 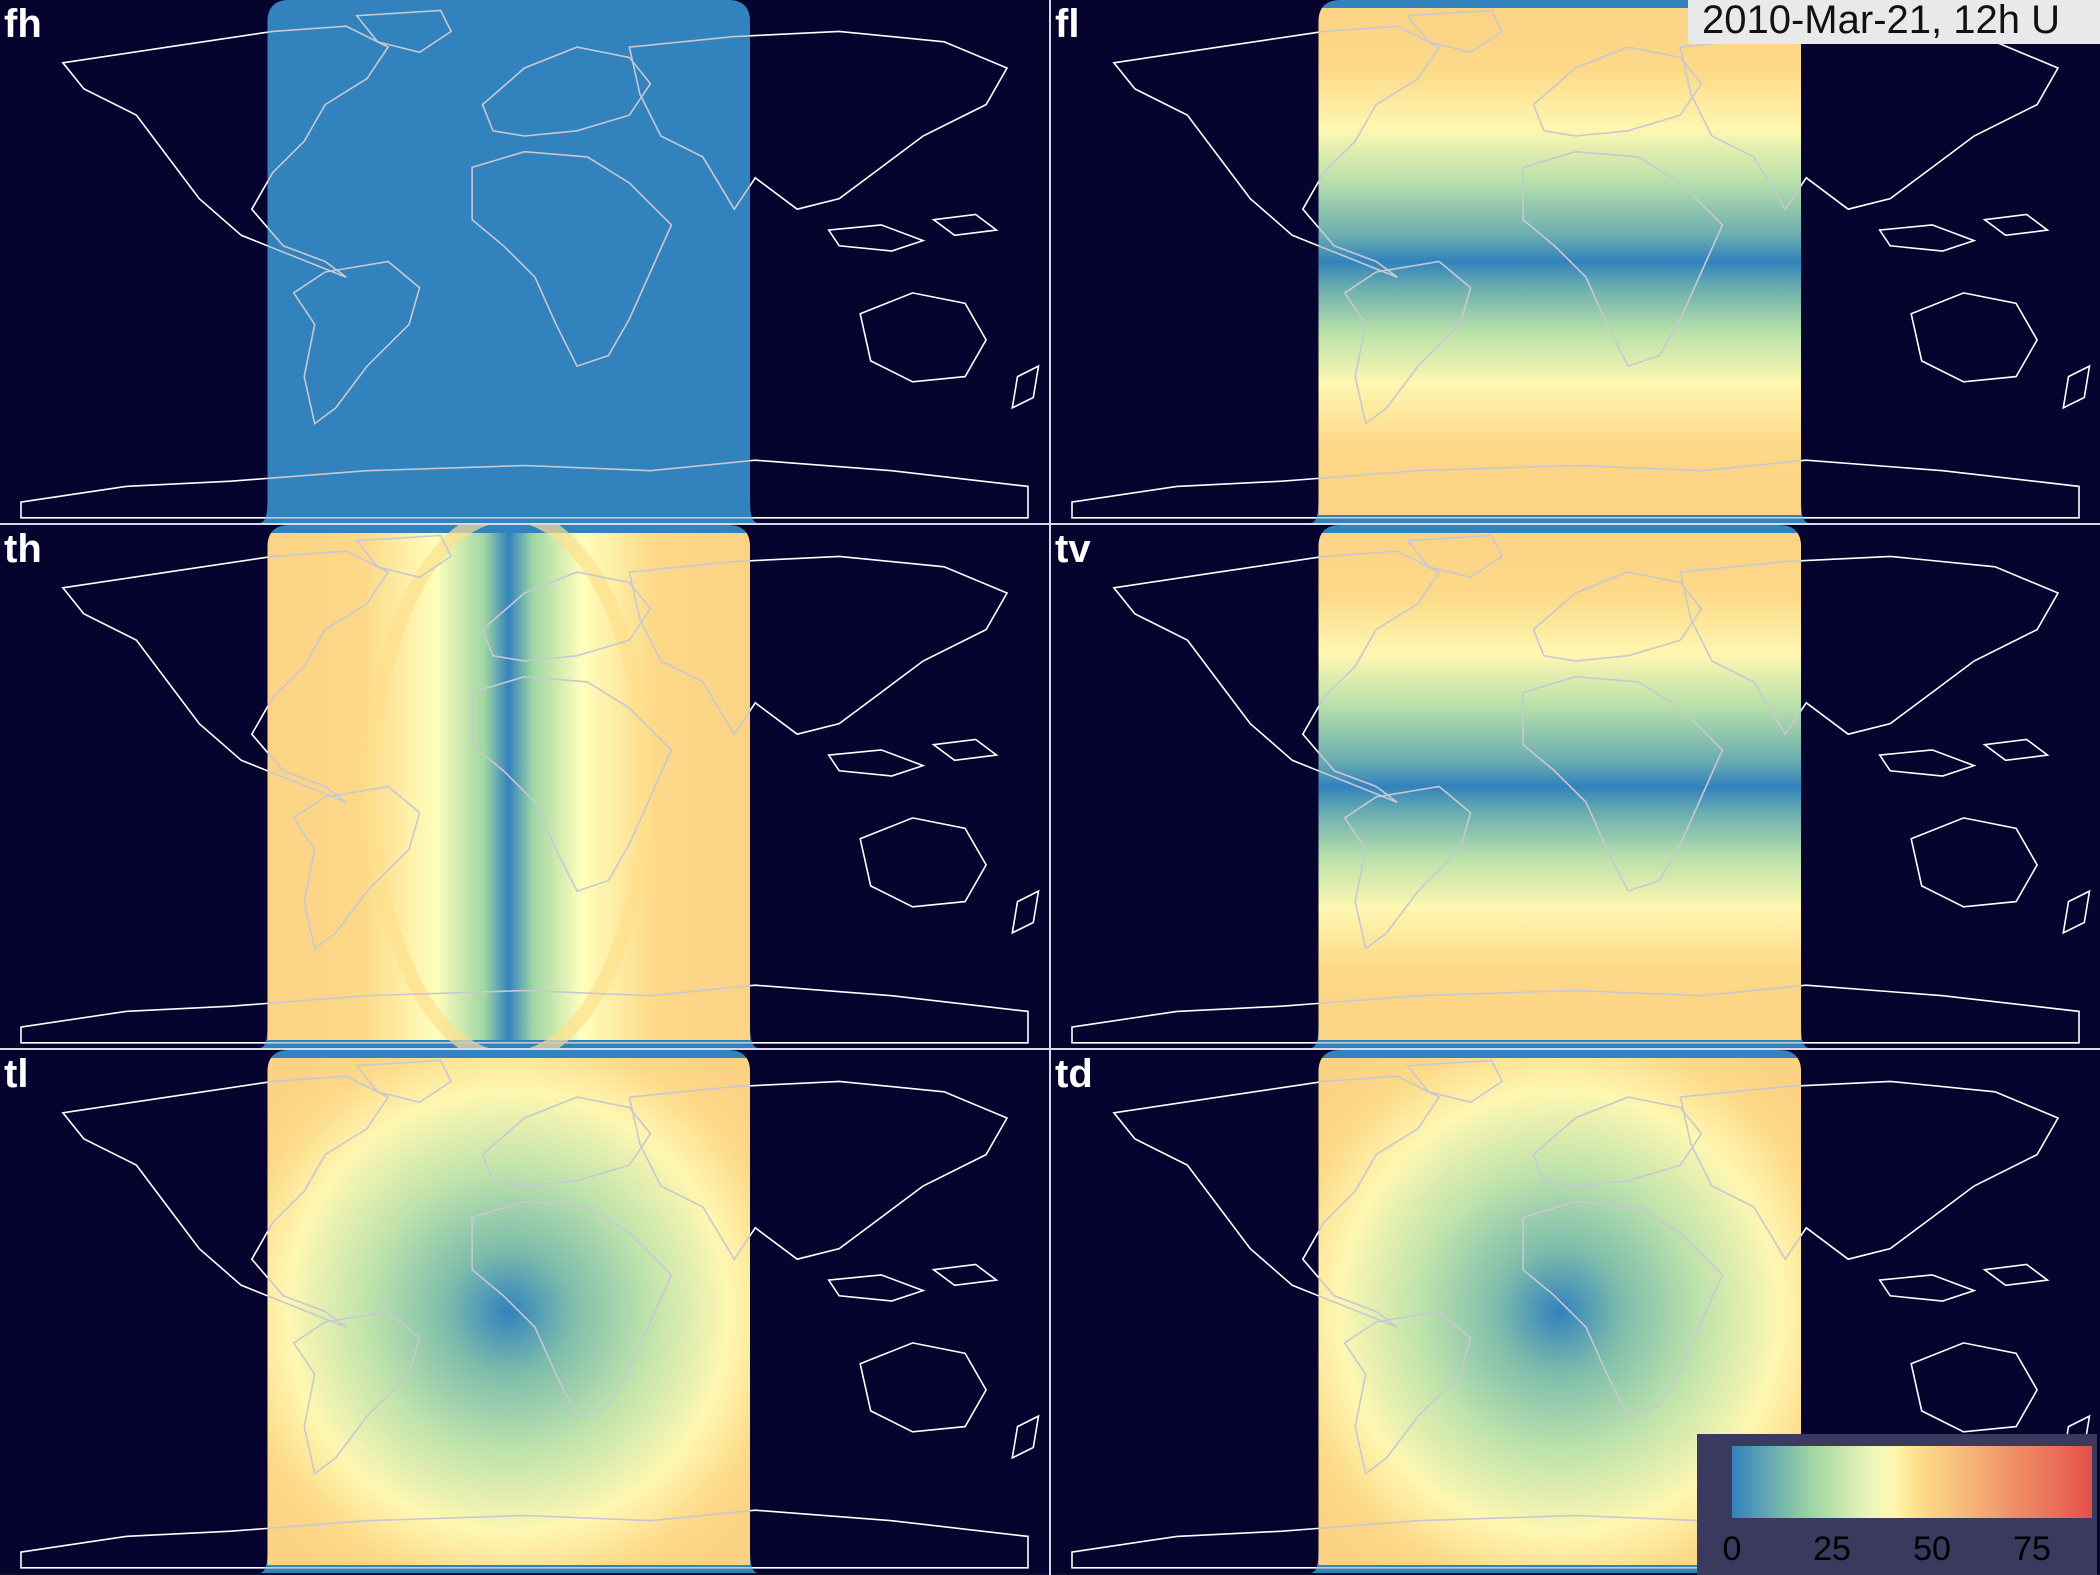 What do you see at coordinates (1932, 1549) in the screenshot?
I see `legend-tick-label: 50` at bounding box center [1932, 1549].